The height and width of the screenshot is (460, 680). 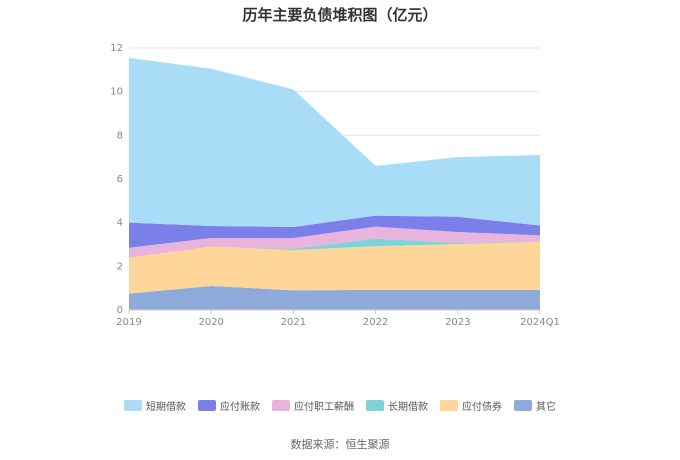 I want to click on legend-item: 应付债券, so click(x=471, y=405).